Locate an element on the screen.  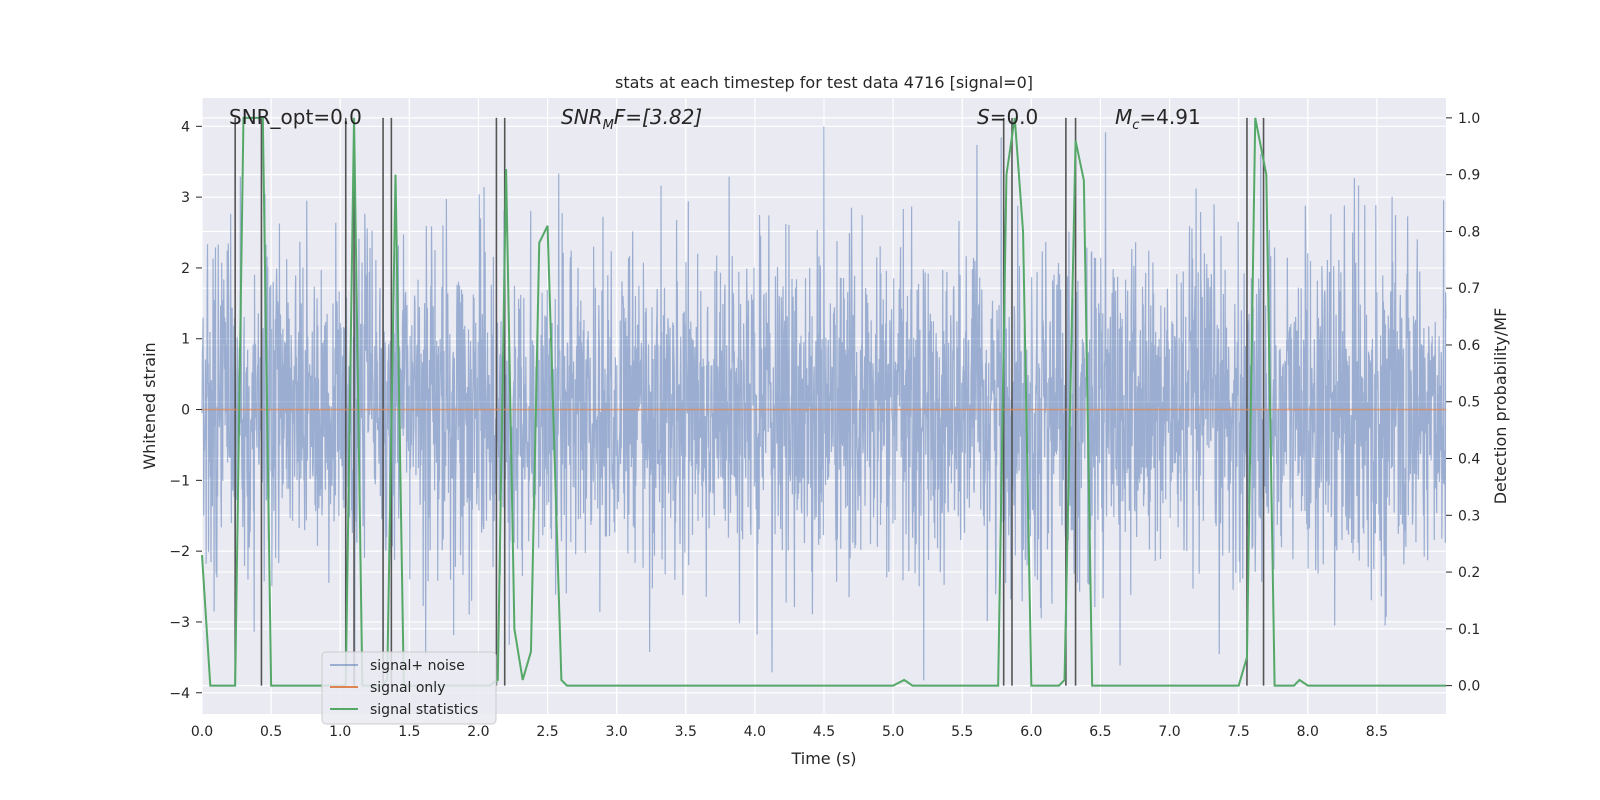
y-tick-label-right: 0.7 is located at coordinates (1469, 289).